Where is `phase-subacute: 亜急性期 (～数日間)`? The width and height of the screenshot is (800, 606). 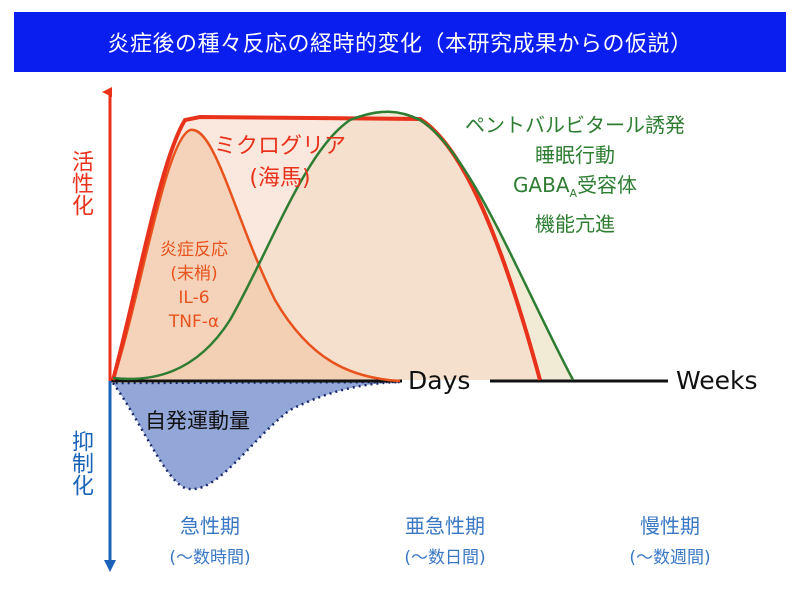
phase-subacute: 亜急性期 (～数日間) is located at coordinates (445, 541).